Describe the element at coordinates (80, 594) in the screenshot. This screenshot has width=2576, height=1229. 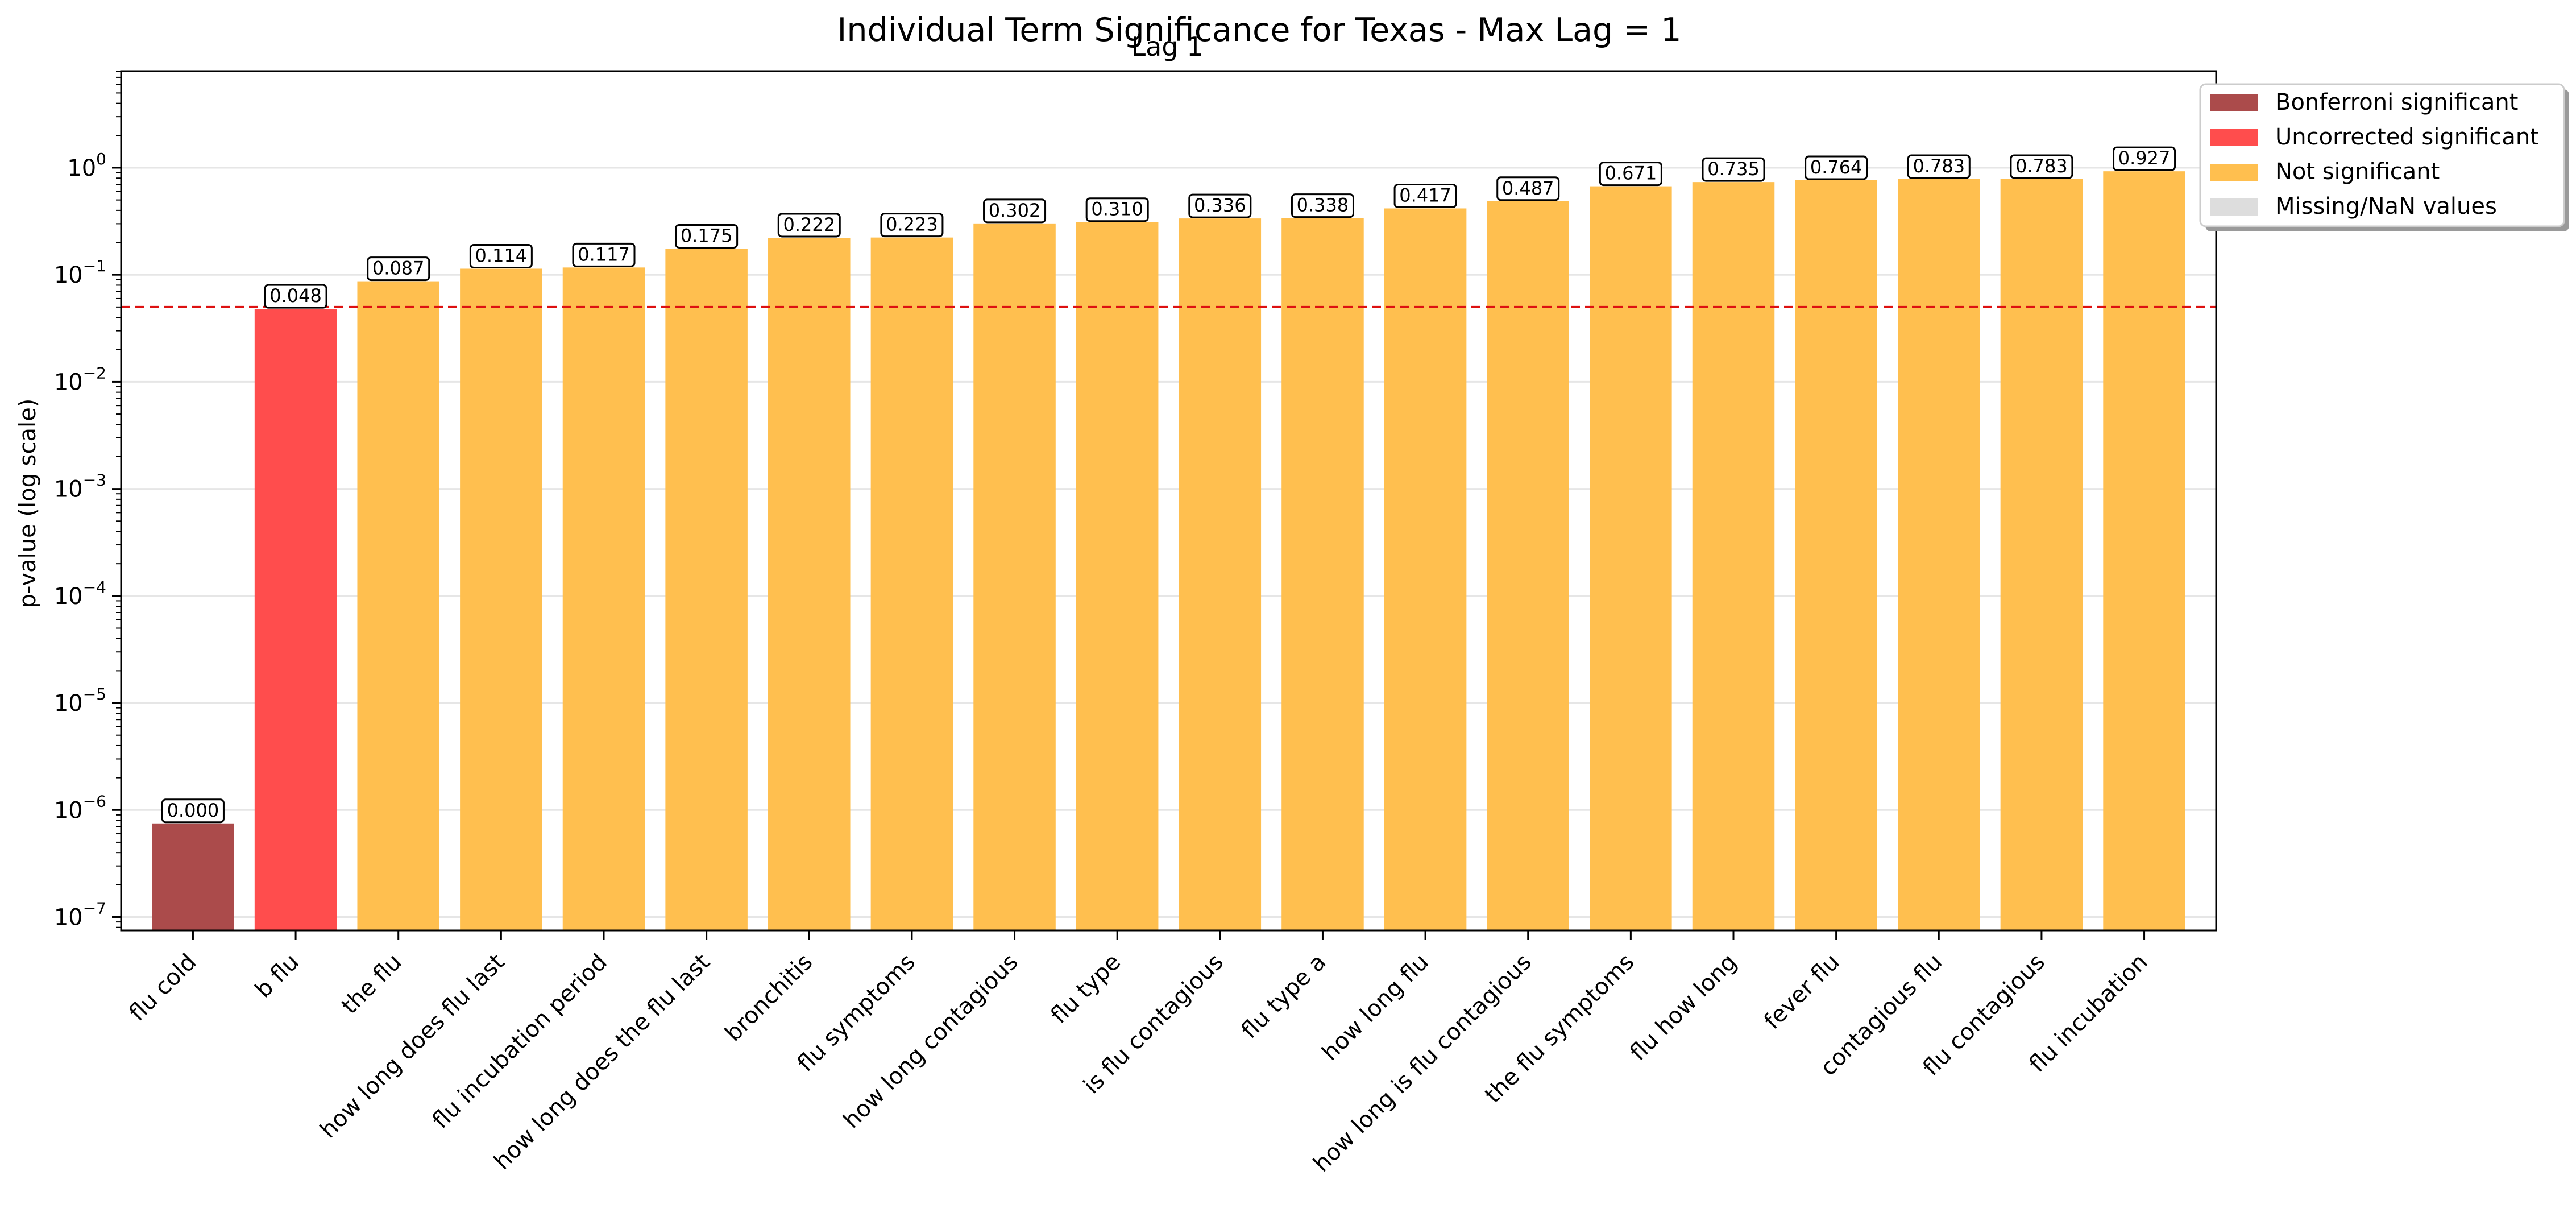
I see `y-tick-label: 10⁻⁴` at that location.